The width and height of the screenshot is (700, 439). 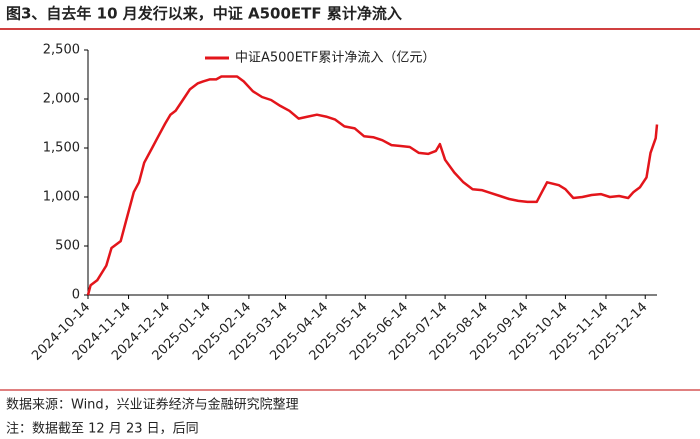 I want to click on chart-title: 图3、自去年 10 月发行以来，中证 A500ETF 累计净流入, so click(x=204, y=14).